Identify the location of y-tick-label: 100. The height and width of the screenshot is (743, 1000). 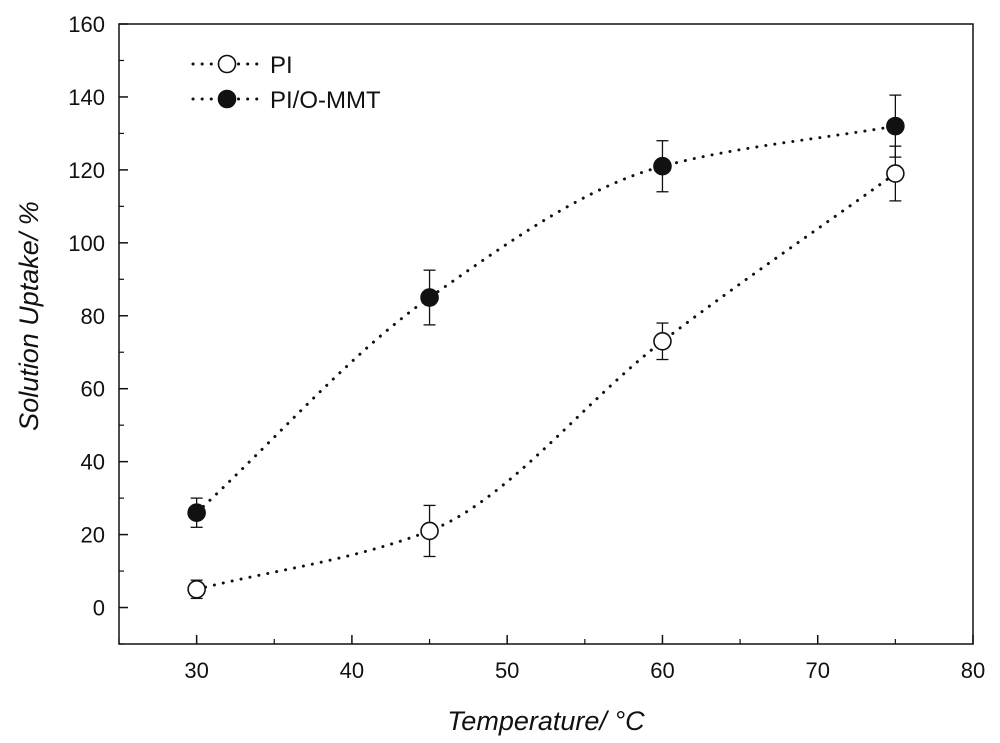
(86, 243).